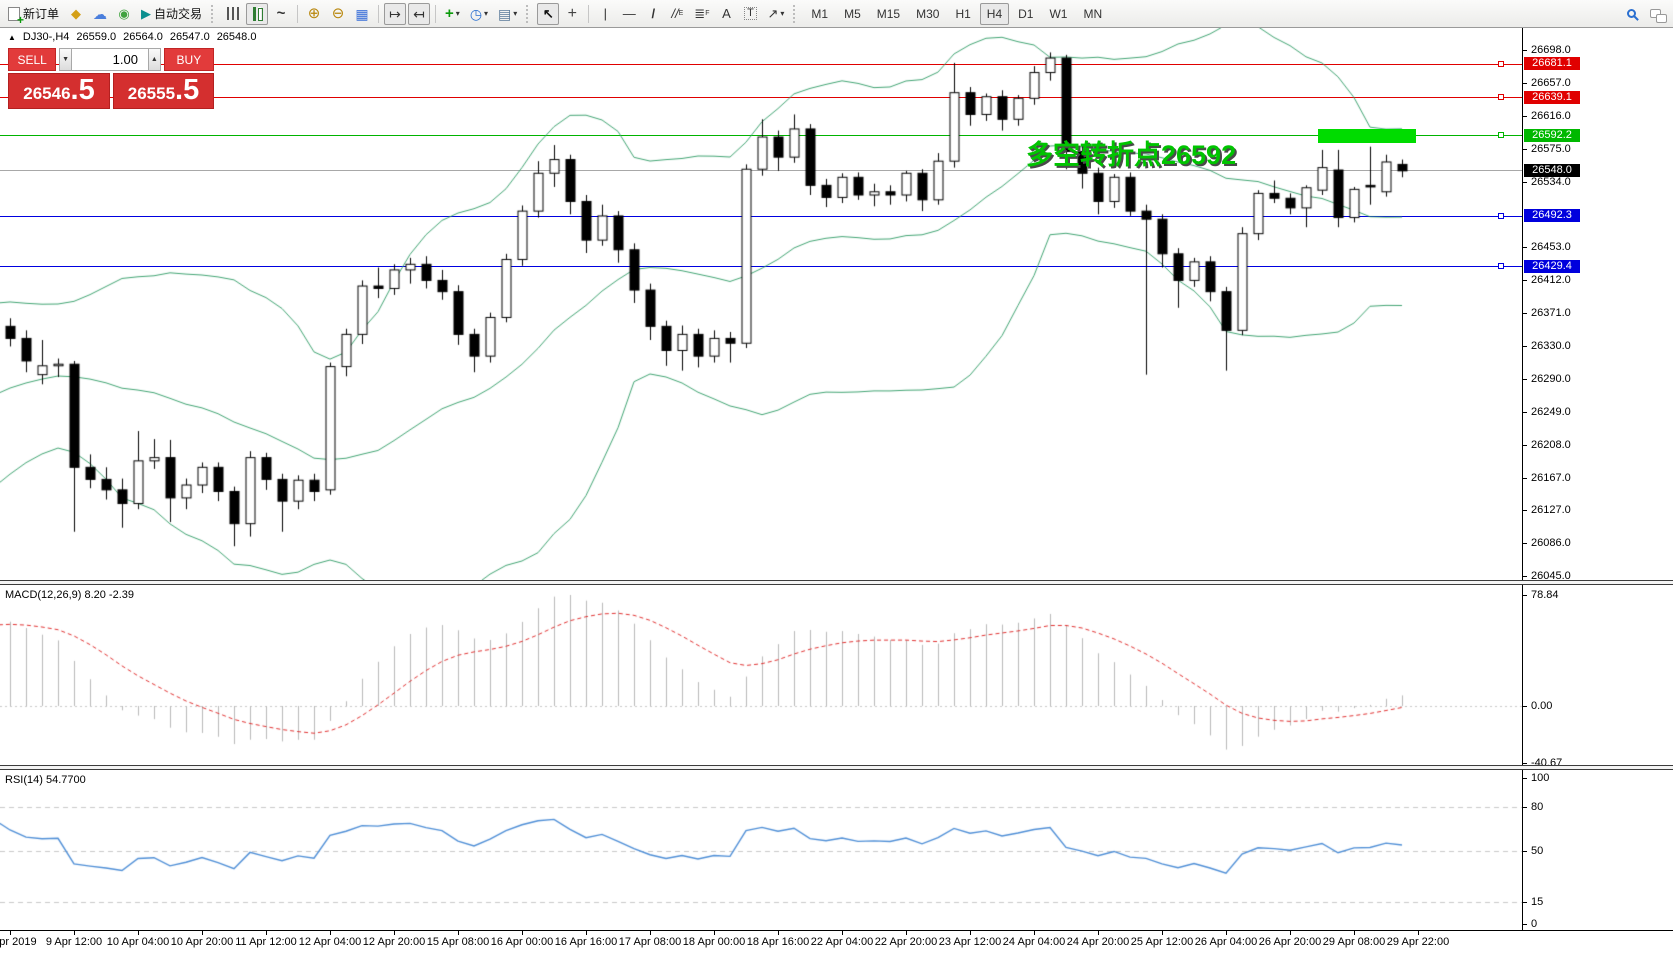 Image resolution: width=1673 pixels, height=954 pixels. I want to click on timeframe-M15: M15, so click(888, 13).